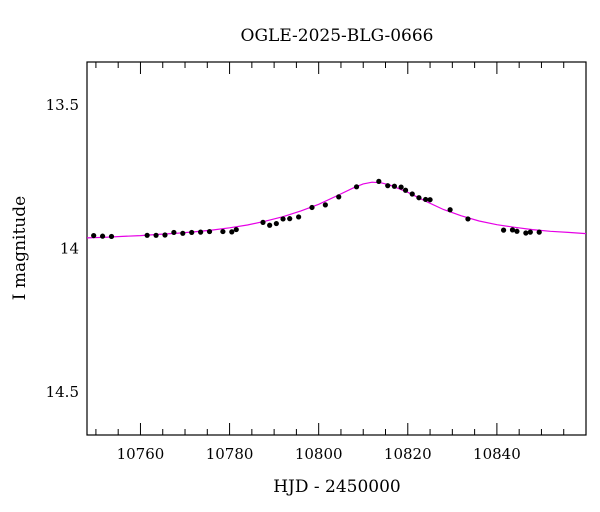 This screenshot has width=600, height=512. What do you see at coordinates (337, 36) in the screenshot?
I see `chart-title: OGLE-2025-BLG-0666` at bounding box center [337, 36].